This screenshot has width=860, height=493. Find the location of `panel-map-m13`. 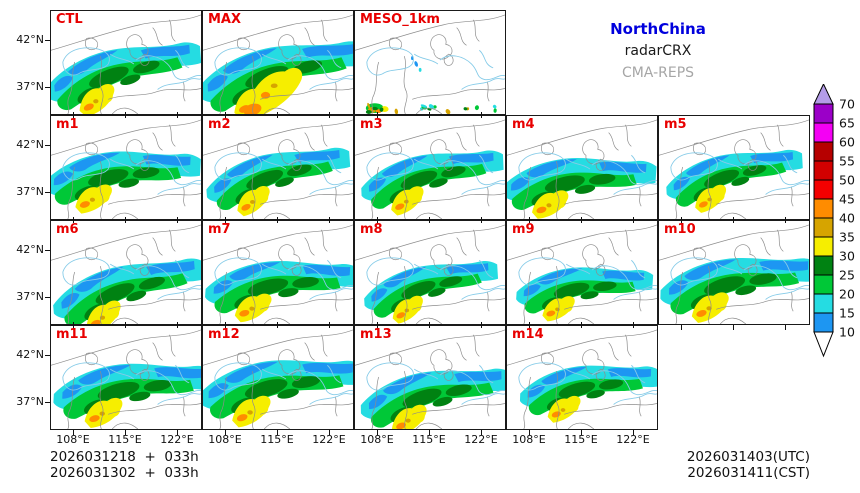

panel-map-m13 is located at coordinates (430, 379).